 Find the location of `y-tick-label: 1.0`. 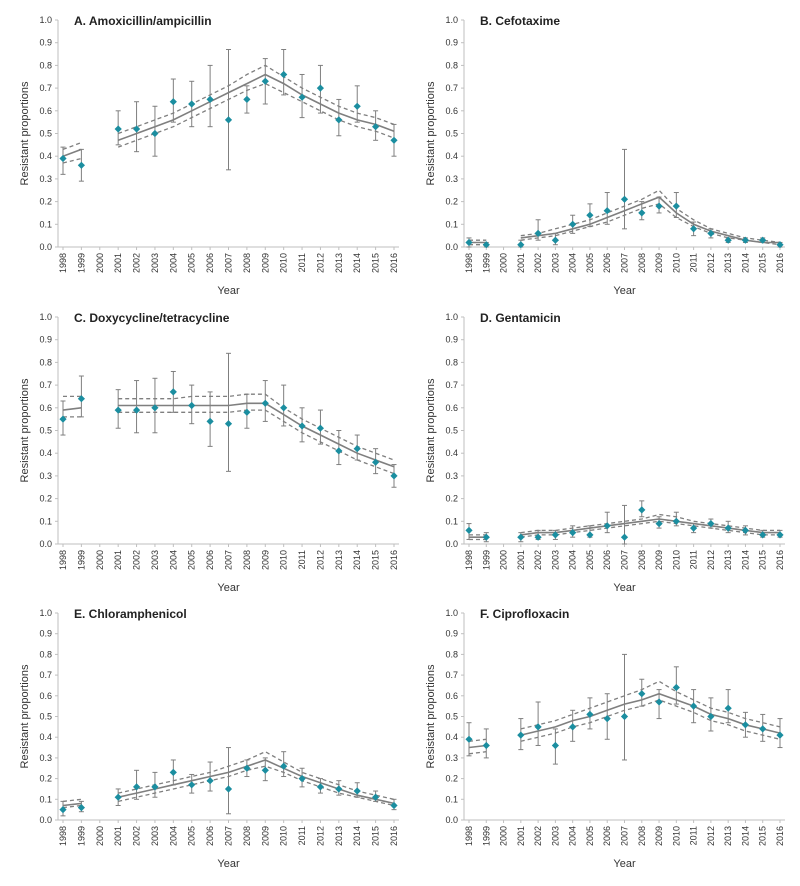

y-tick-label: 1.0 is located at coordinates (45, 20).